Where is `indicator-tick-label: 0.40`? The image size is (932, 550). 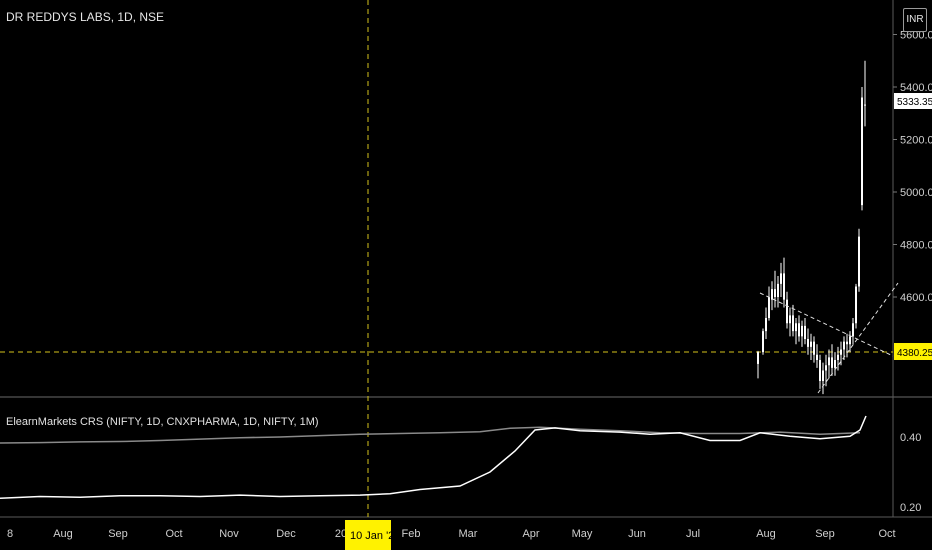
indicator-tick-label: 0.40 is located at coordinates (910, 438).